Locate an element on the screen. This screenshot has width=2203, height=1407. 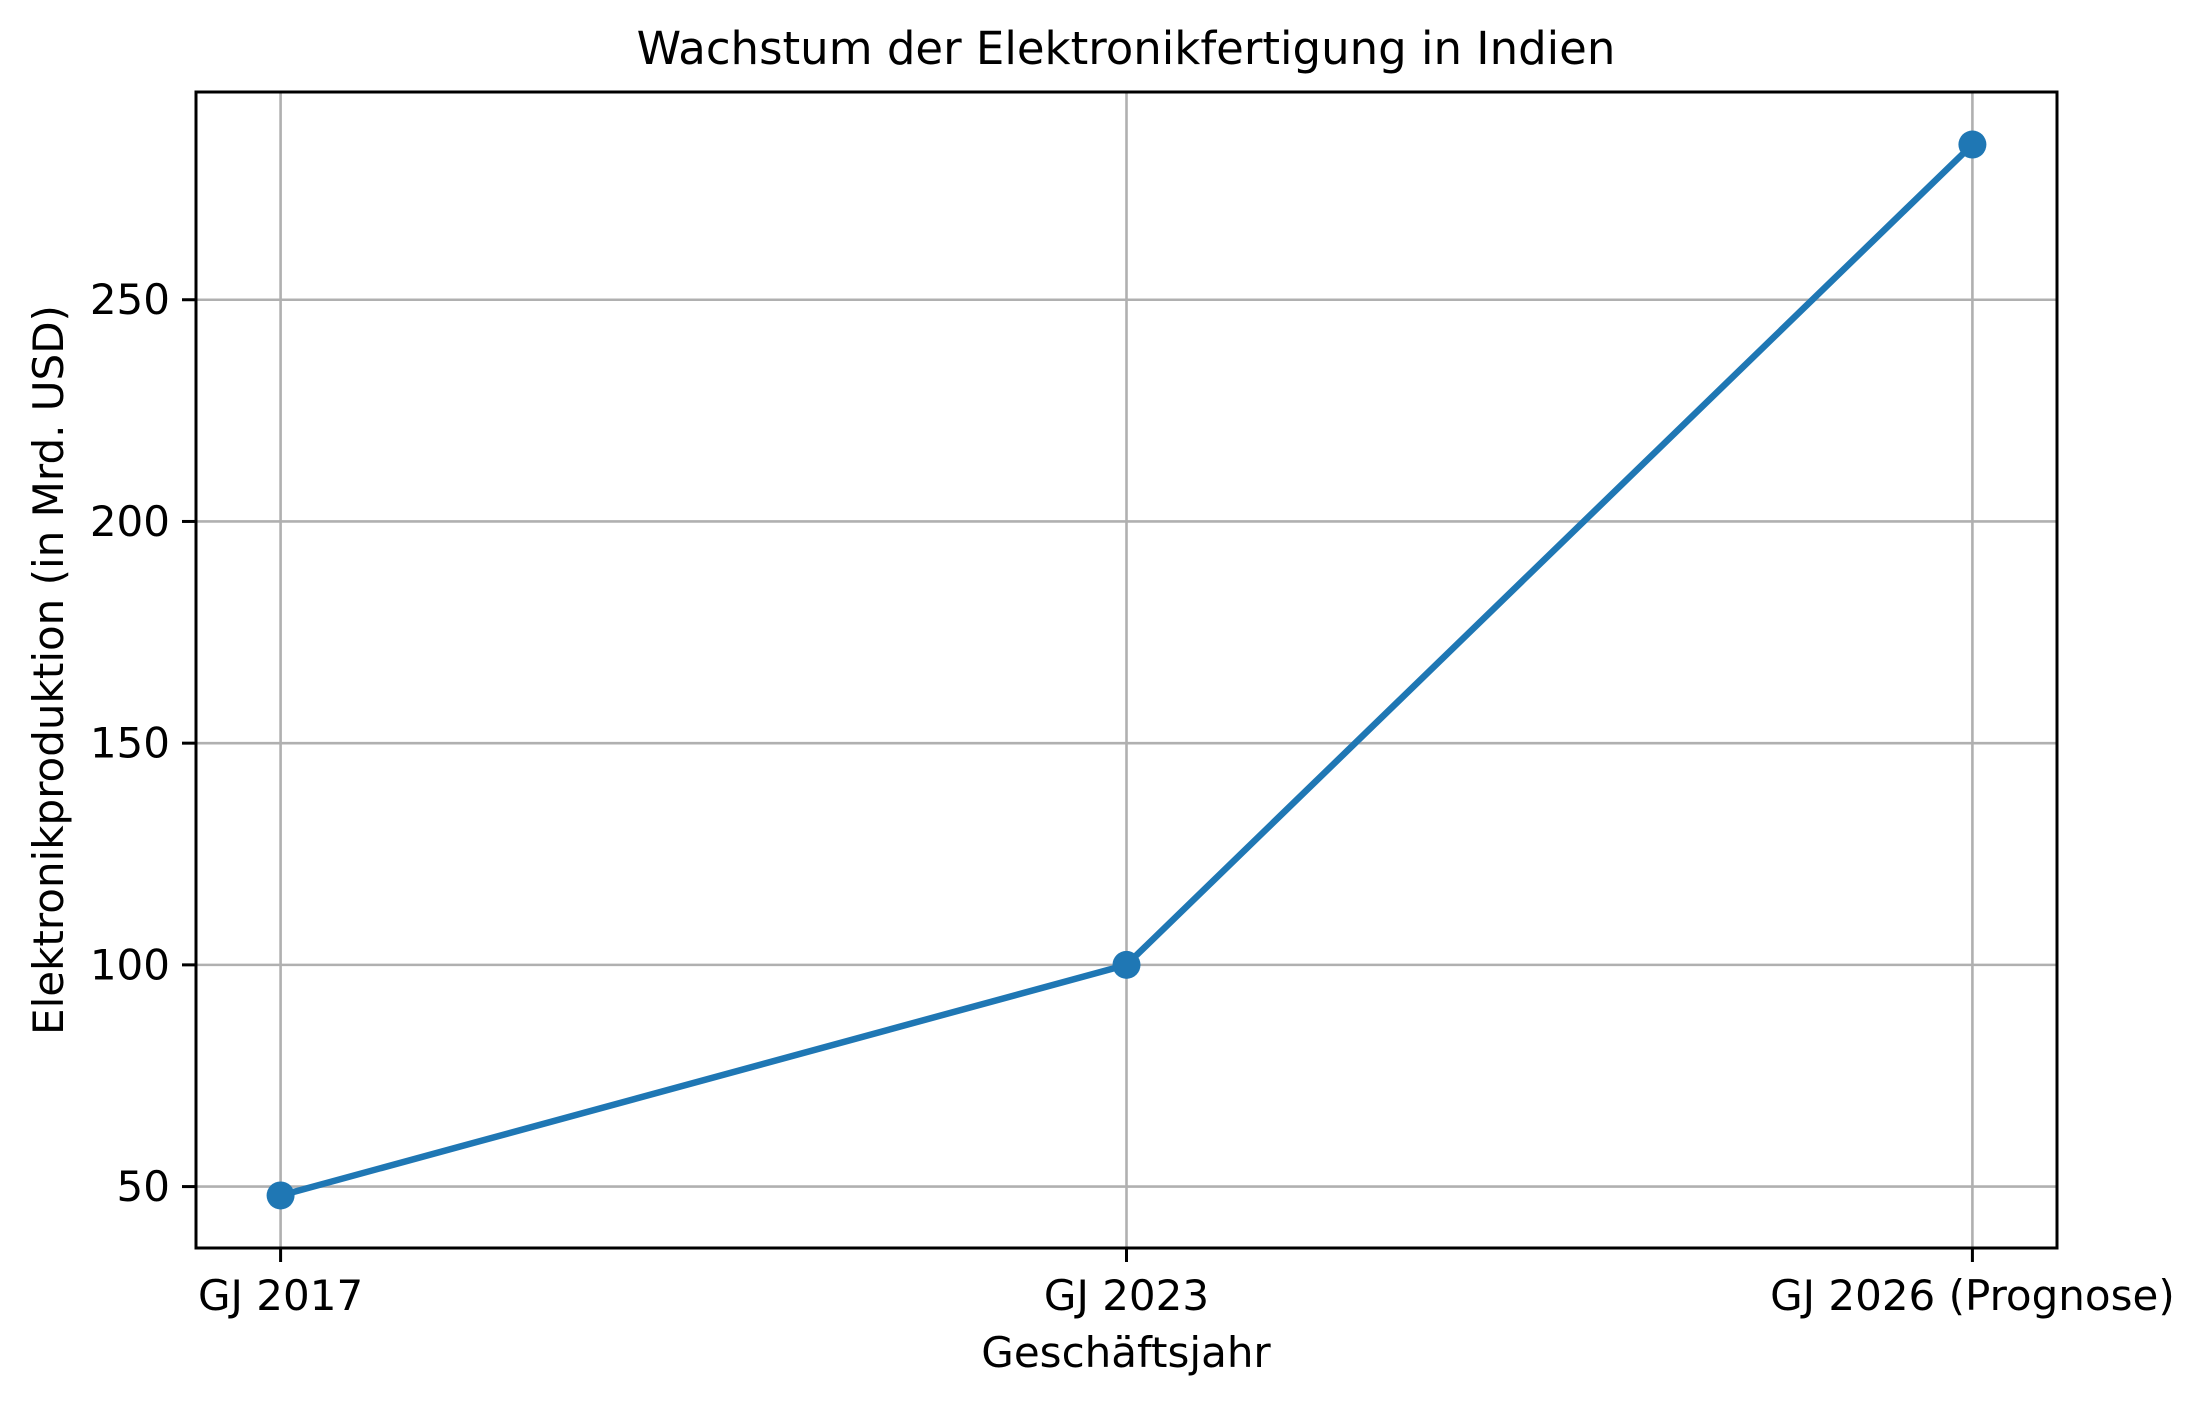
y-tick-label: 150 is located at coordinates (130, 743).